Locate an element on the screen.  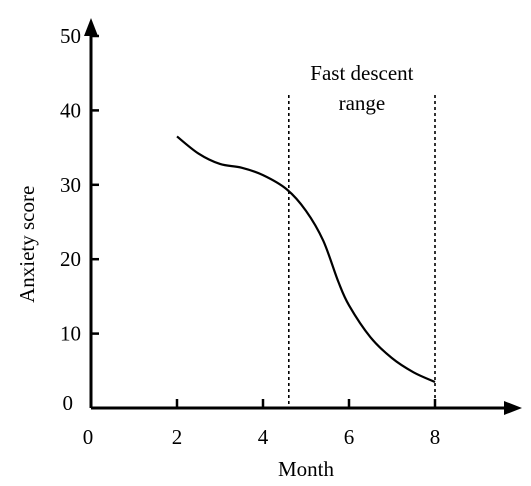
y-tick-label-10: 10 is located at coordinates (70, 334).